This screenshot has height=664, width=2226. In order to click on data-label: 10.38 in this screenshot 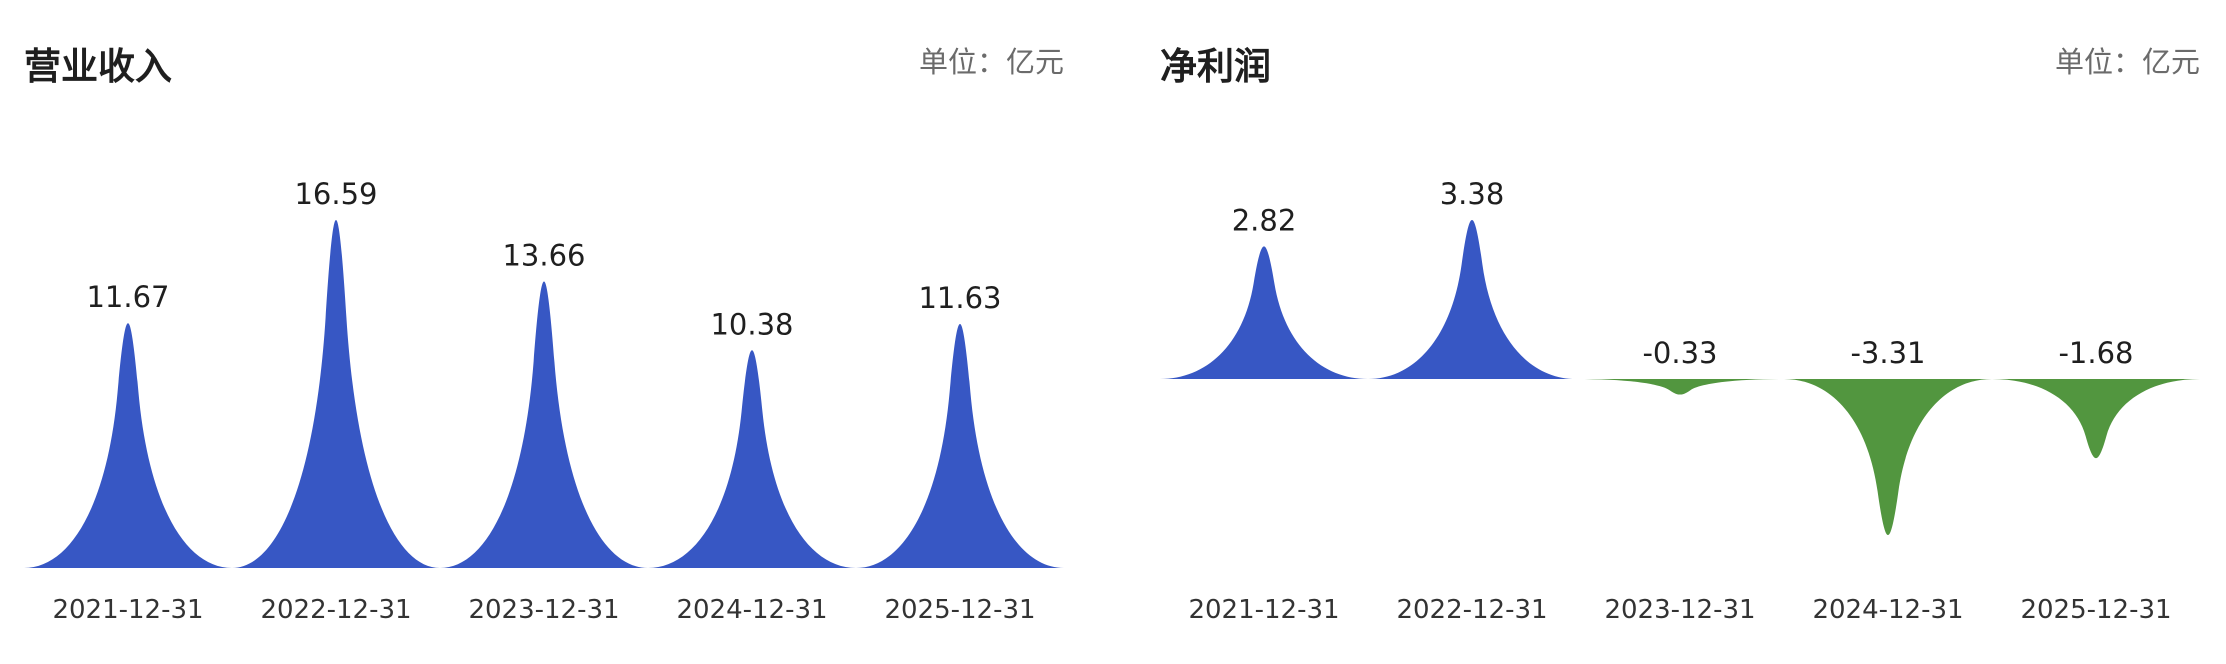, I will do `click(751, 324)`.